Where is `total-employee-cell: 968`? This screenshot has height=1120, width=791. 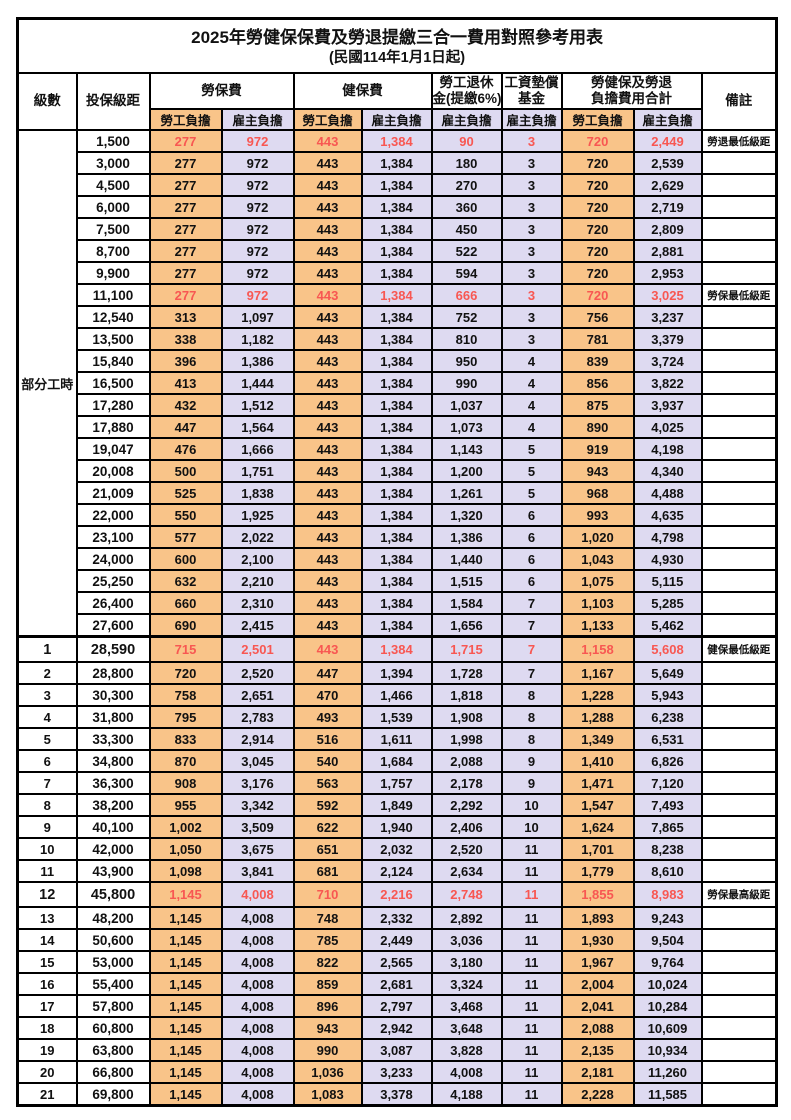
total-employee-cell: 968 is located at coordinates (597, 493).